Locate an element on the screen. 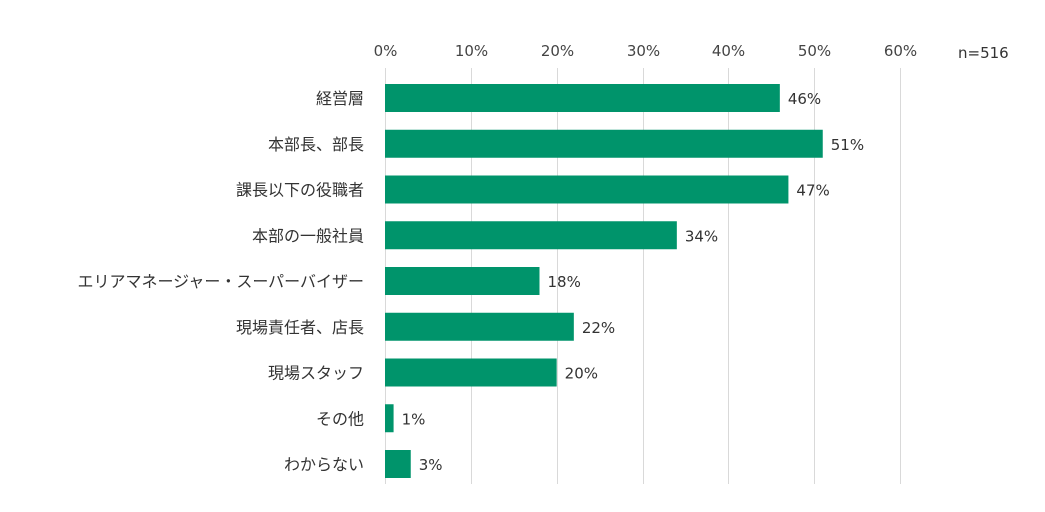 Image resolution: width=1045 pixels, height=512 pixels. data-label: 47% is located at coordinates (812, 191).